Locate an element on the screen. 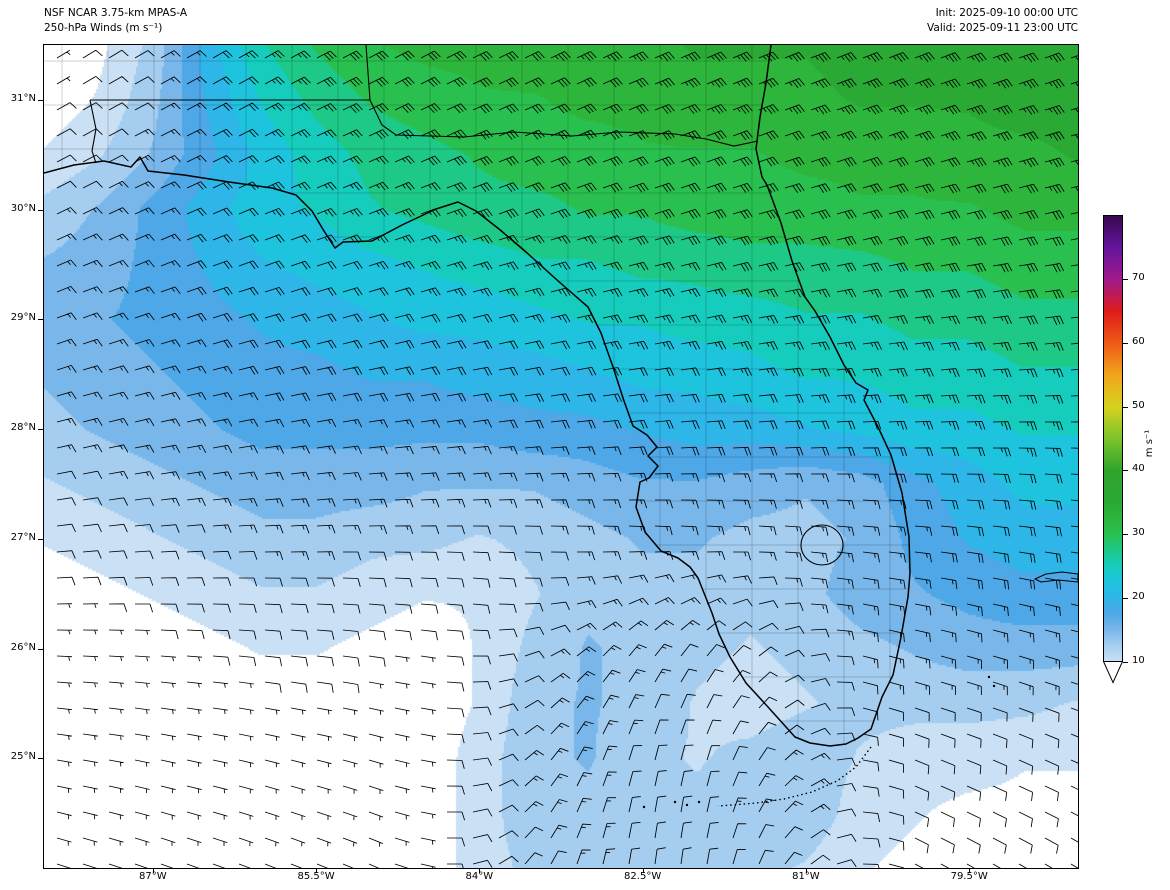  colorbar-tick-label: 40 is located at coordinates (1138, 469).